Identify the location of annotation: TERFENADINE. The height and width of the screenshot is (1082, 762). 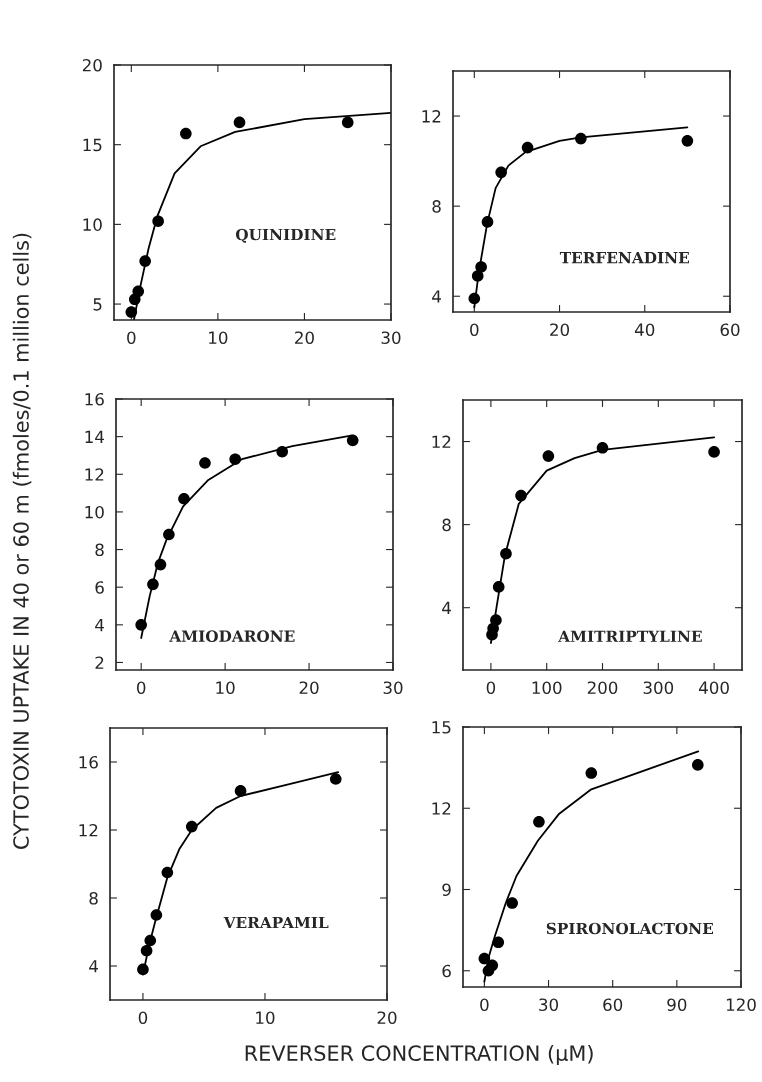
(624, 258).